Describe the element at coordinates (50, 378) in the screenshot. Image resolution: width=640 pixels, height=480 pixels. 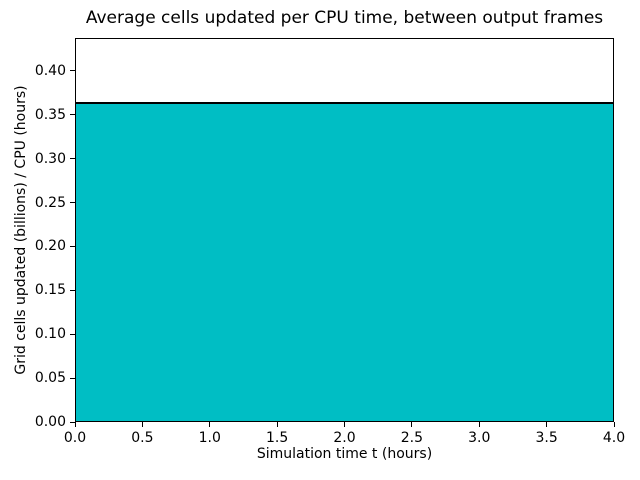
I see `y-tick-label: 0.05` at that location.